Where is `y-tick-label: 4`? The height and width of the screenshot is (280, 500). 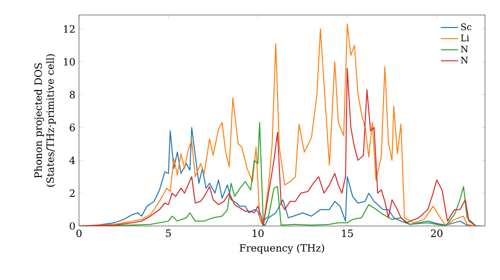 y-tick-label: 4 is located at coordinates (72, 160).